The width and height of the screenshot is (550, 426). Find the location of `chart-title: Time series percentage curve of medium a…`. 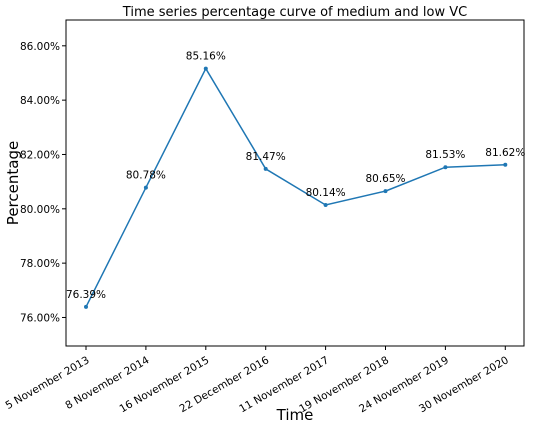

chart-title: Time series percentage curve of medium a… is located at coordinates (294, 12).